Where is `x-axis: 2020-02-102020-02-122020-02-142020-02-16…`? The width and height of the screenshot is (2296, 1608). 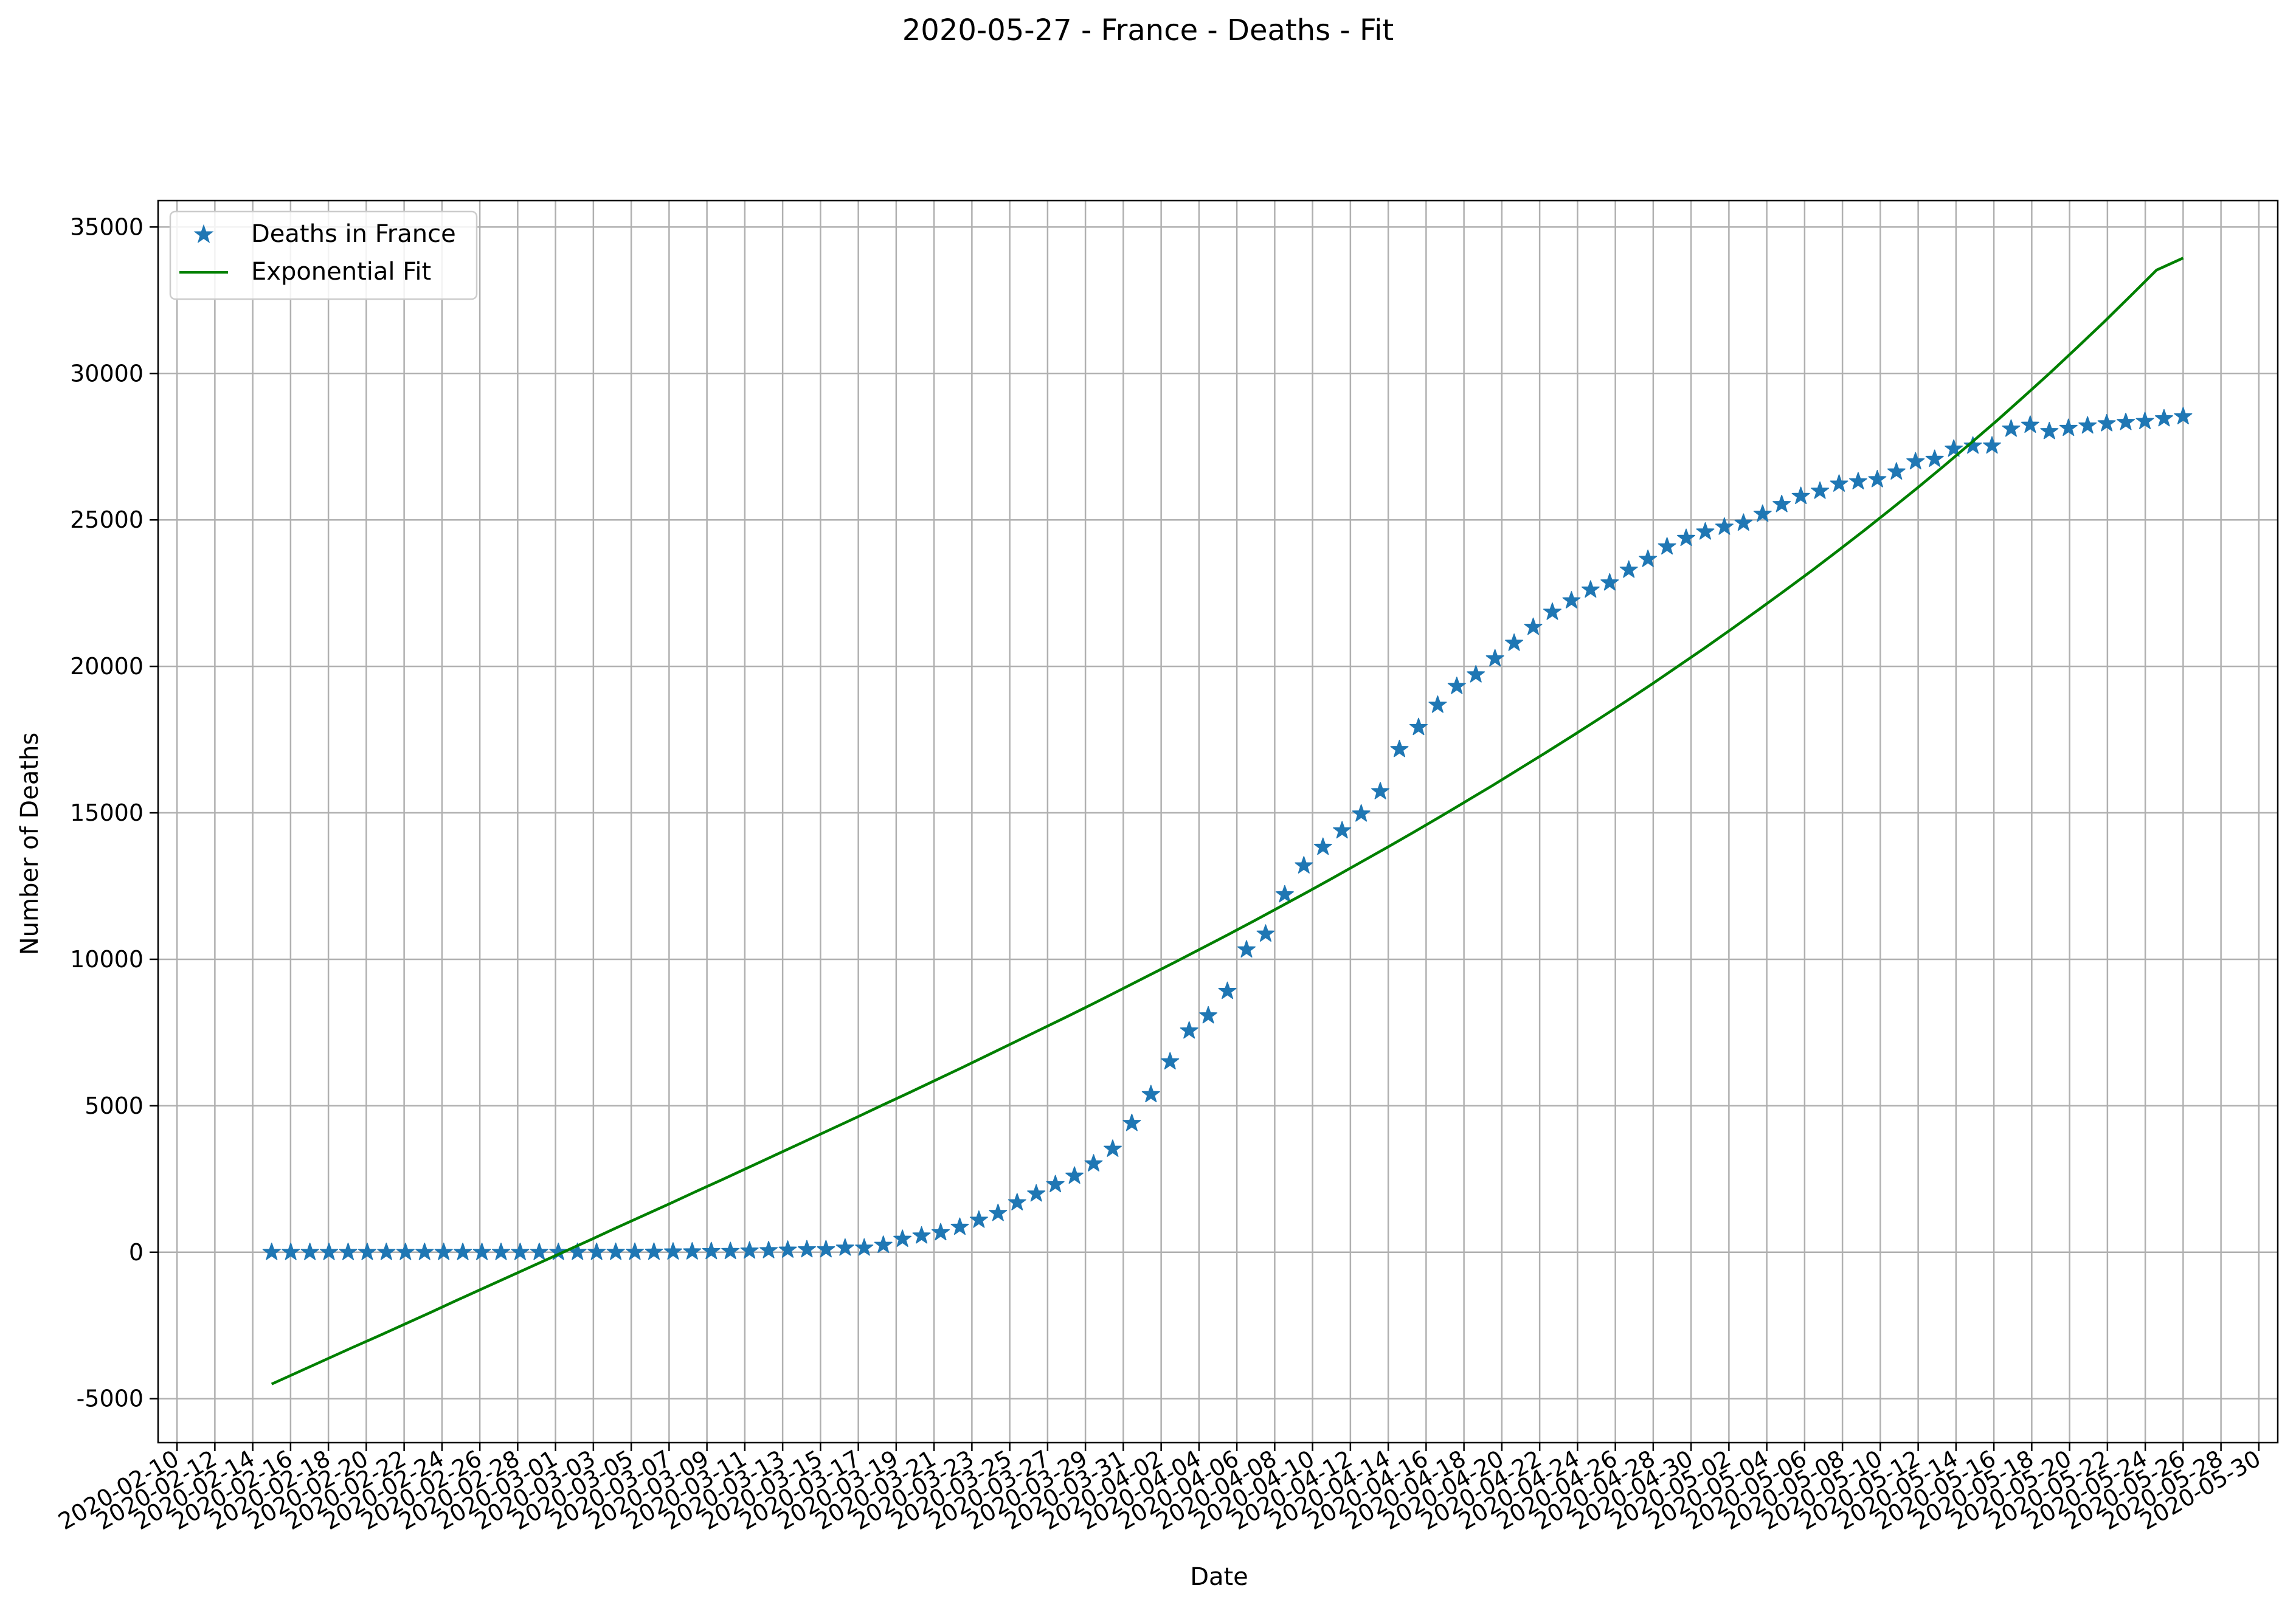 x-axis: 2020-02-102020-02-122020-02-142020-02-16… is located at coordinates (1159, 1489).